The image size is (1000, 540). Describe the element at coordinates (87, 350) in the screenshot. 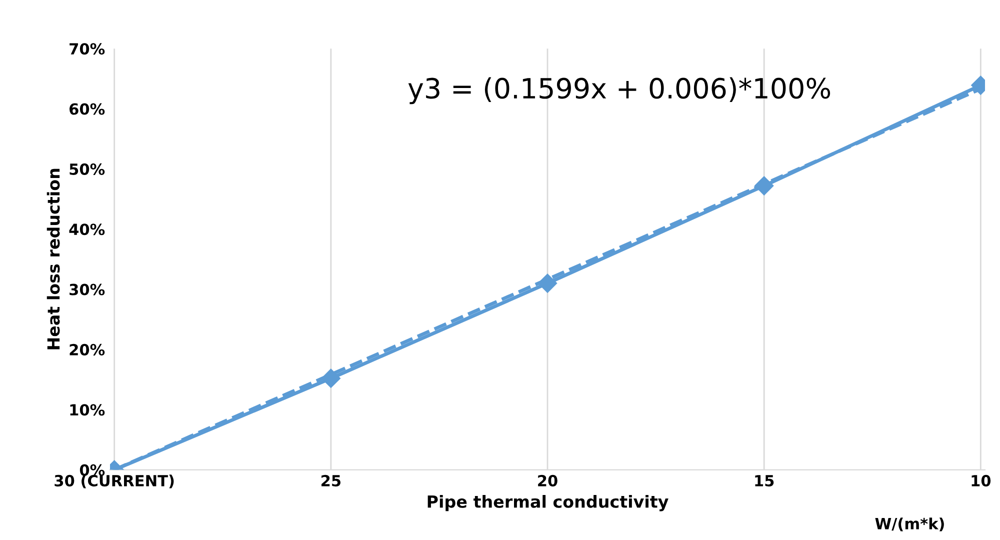

I see `y-tick-label: 20%` at that location.